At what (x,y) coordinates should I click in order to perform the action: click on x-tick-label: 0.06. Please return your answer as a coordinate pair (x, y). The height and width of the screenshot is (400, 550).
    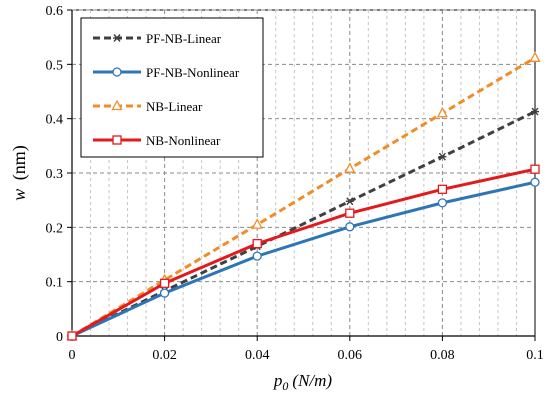
    Looking at the image, I should click on (350, 355).